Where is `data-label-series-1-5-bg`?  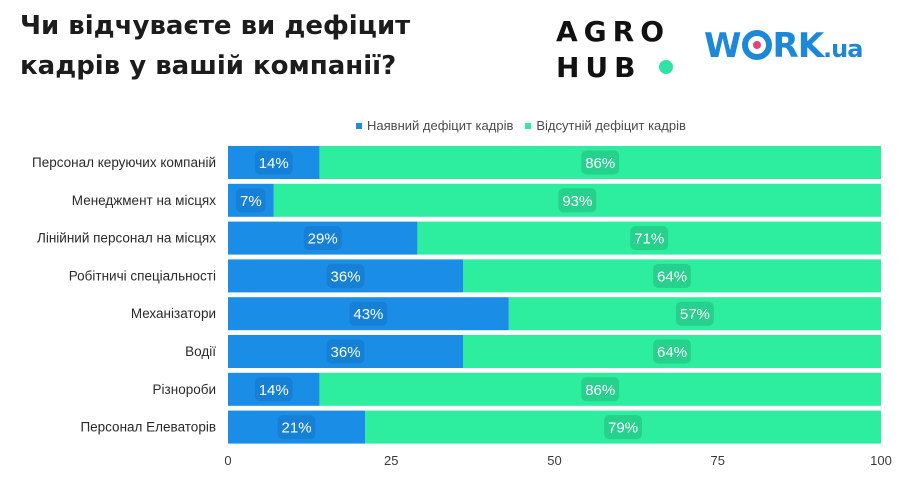
data-label-series-1-5-bg is located at coordinates (368, 313).